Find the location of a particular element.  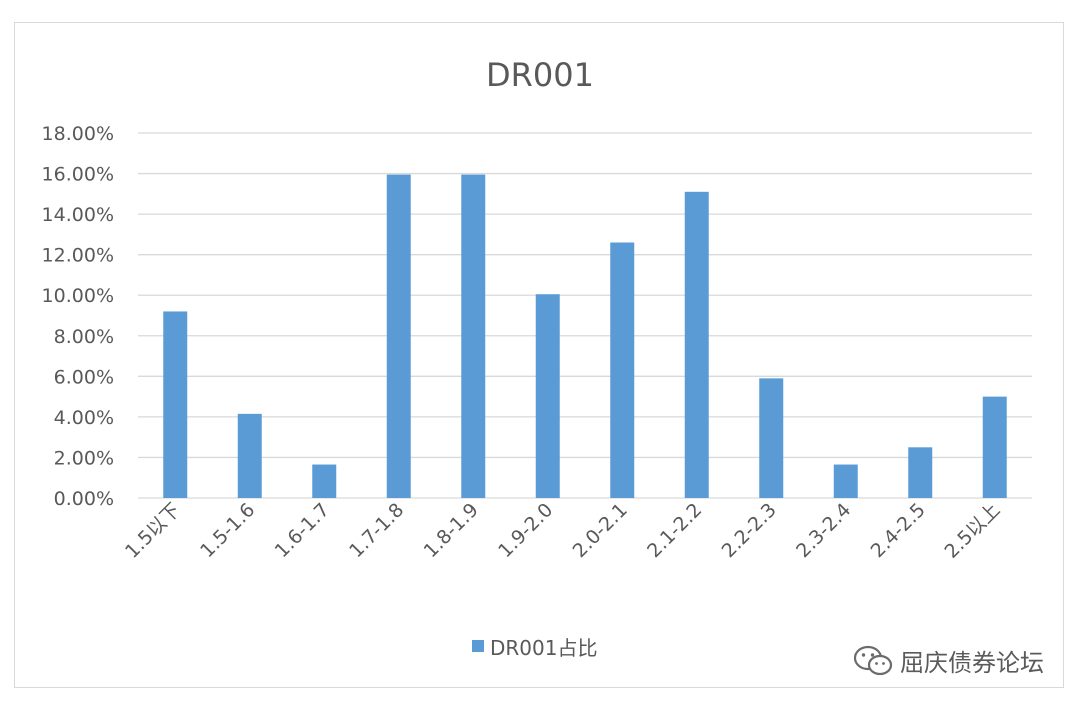

wechat-icon is located at coordinates (873, 660).